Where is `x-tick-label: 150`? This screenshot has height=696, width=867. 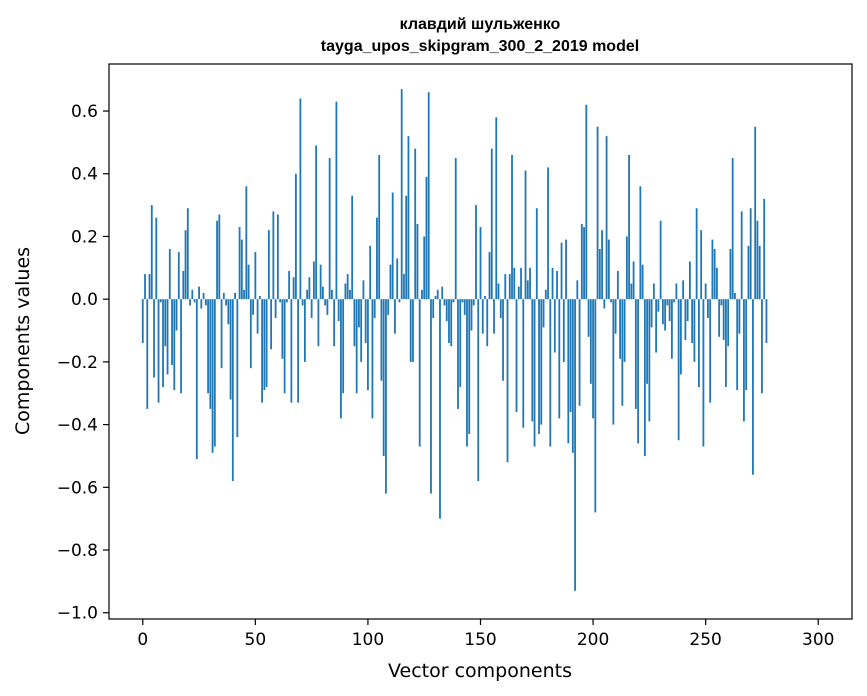
x-tick-label: 150 is located at coordinates (480, 640).